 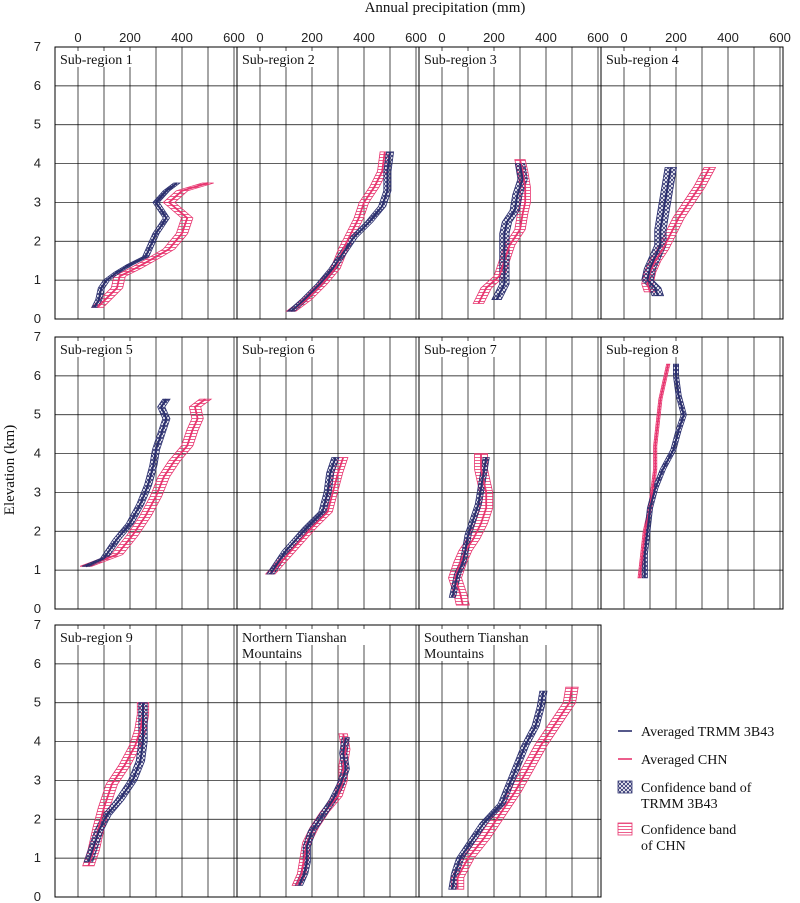 What do you see at coordinates (10, 470) in the screenshot?
I see `y-axis-label: Elevation (km)` at bounding box center [10, 470].